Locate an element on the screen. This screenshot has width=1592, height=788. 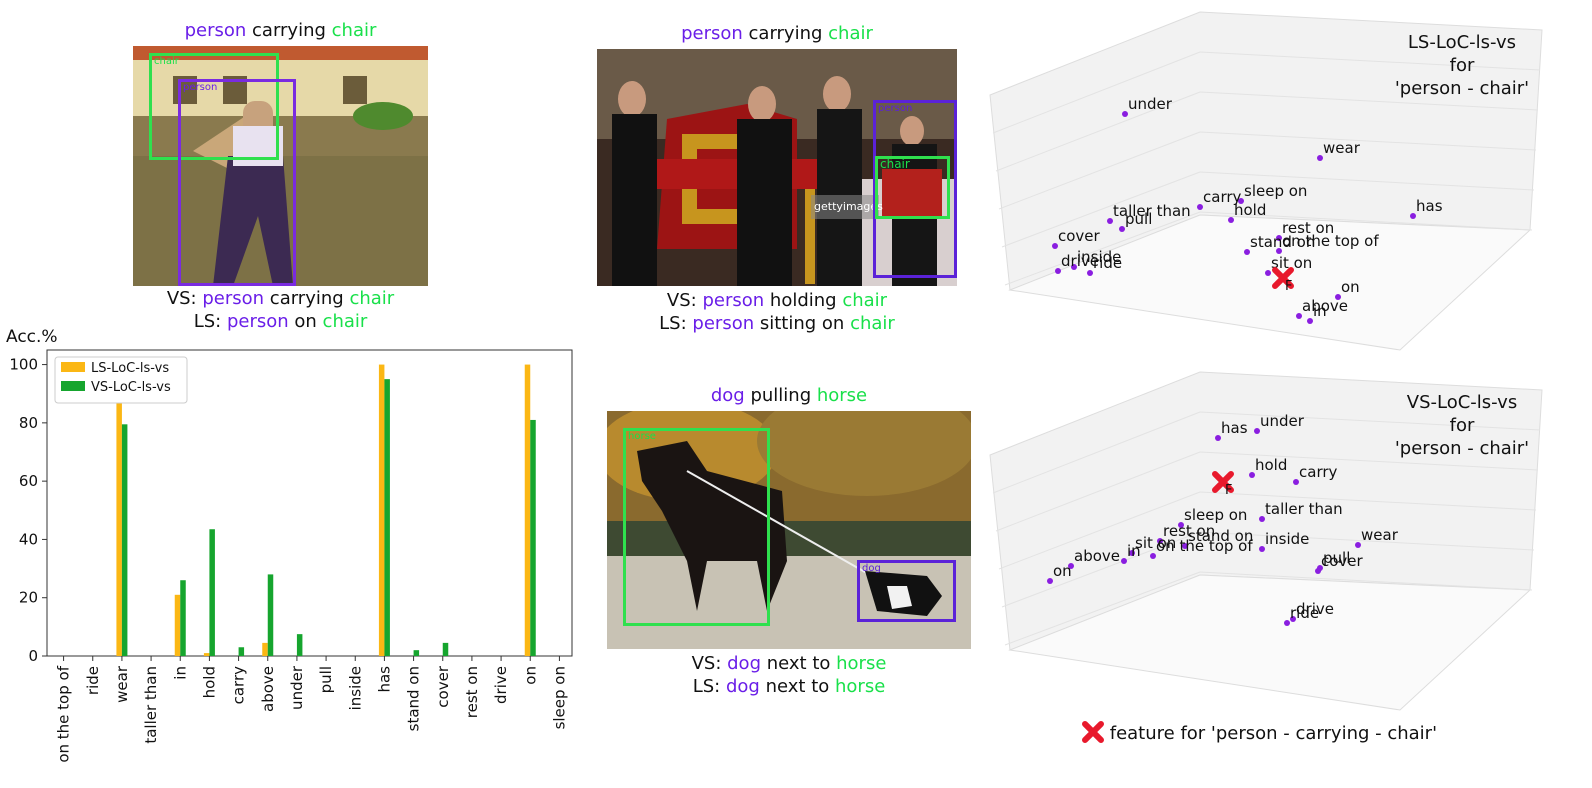
scatter-point-label: rest on is located at coordinates (1189, 531).